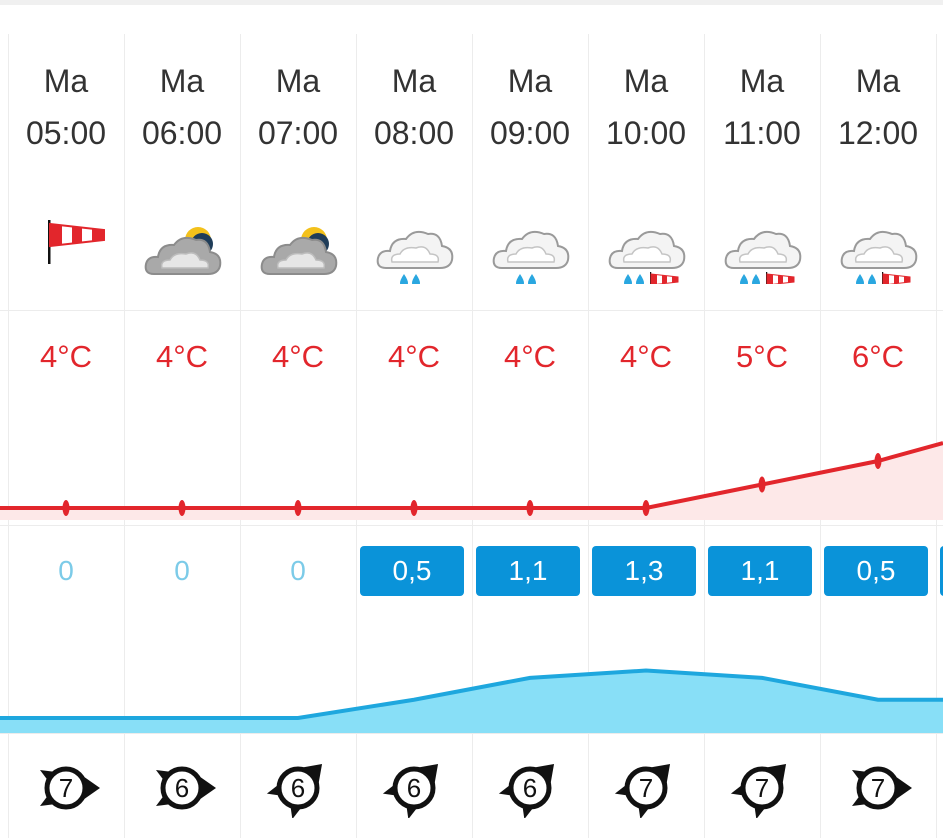 The width and height of the screenshot is (943, 838). What do you see at coordinates (878, 133) in the screenshot?
I see `time-label: 12:00` at bounding box center [878, 133].